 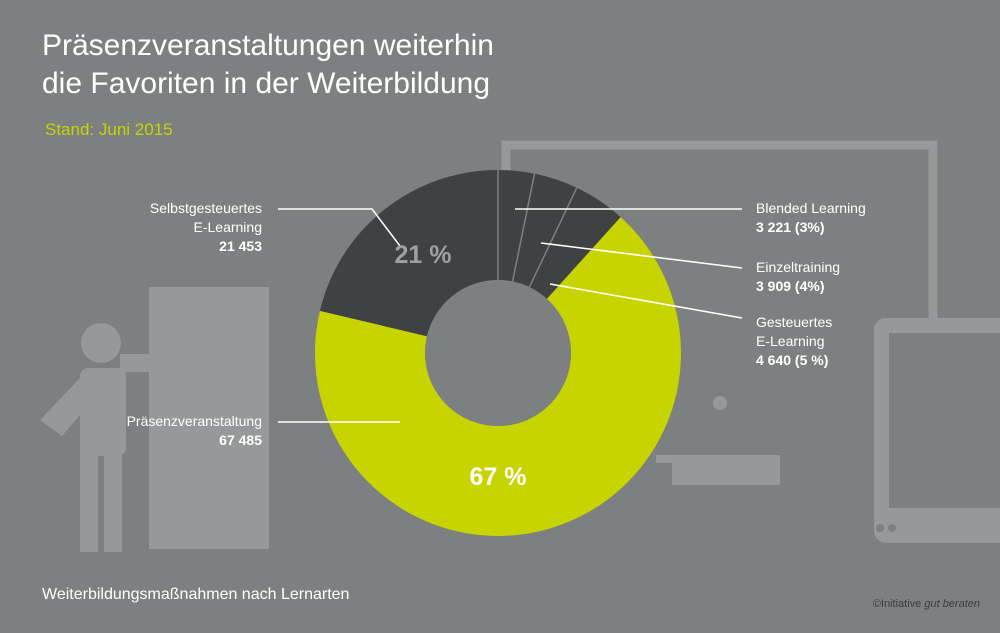 I want to click on subtitle: Stand: Juni 2015, so click(x=109, y=129).